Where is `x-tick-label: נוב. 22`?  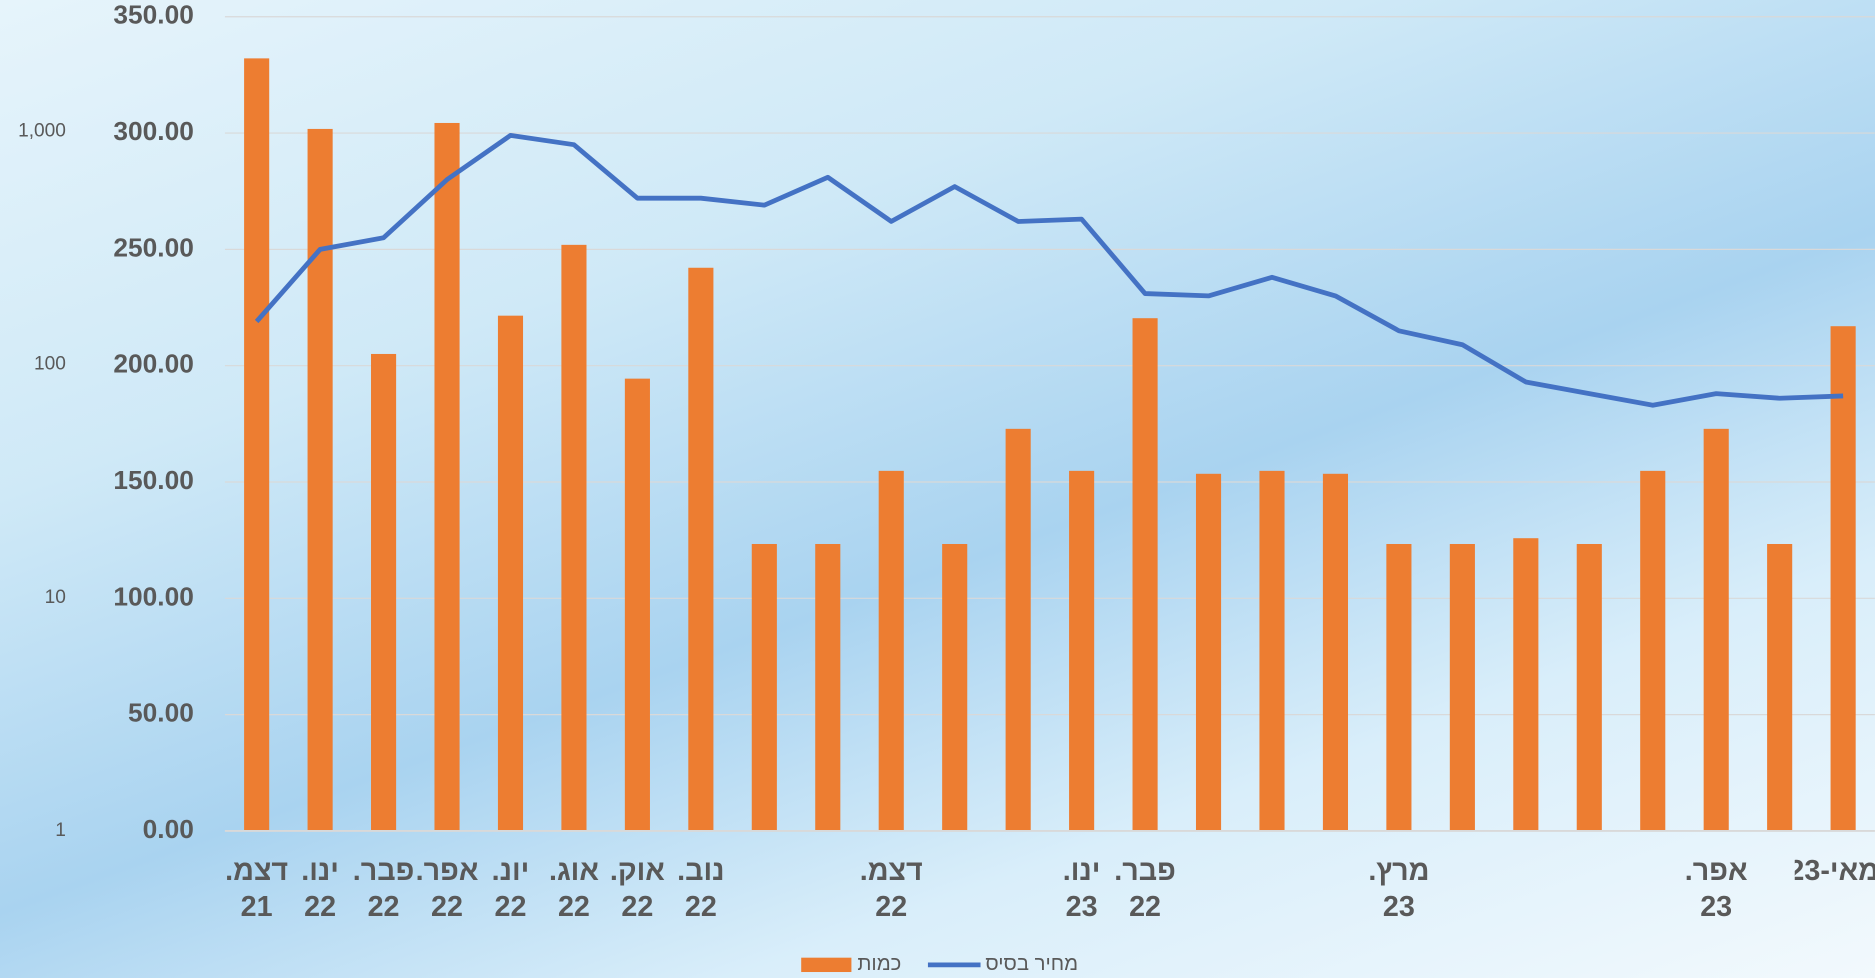
x-tick-label: נוב. 22 is located at coordinates (701, 889).